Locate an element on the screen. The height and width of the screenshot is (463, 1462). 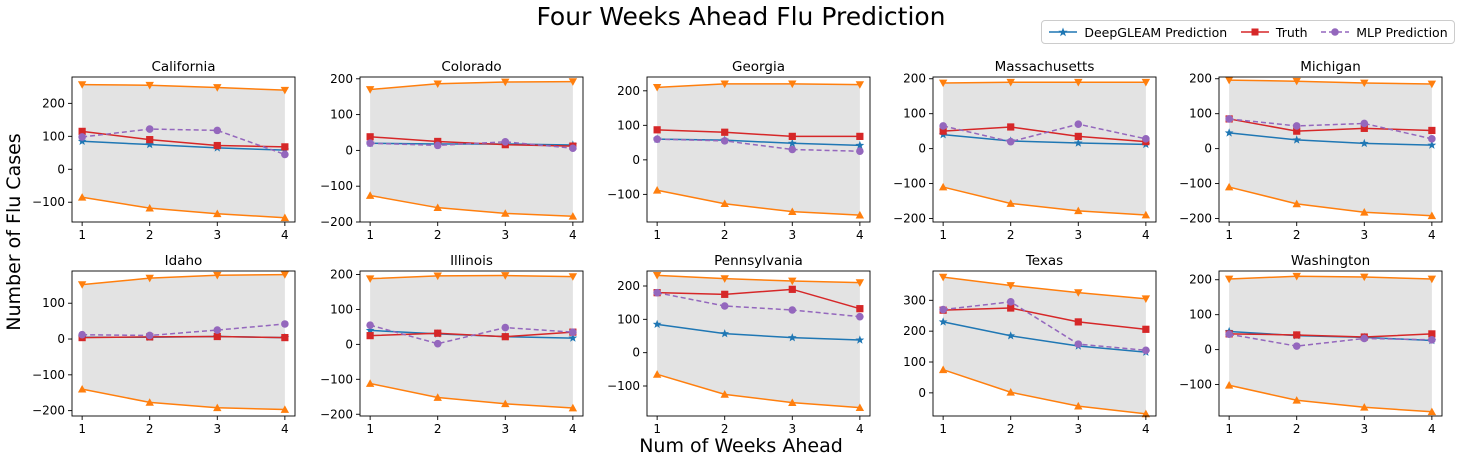
subplot-title: Massachusetts is located at coordinates (1045, 67).